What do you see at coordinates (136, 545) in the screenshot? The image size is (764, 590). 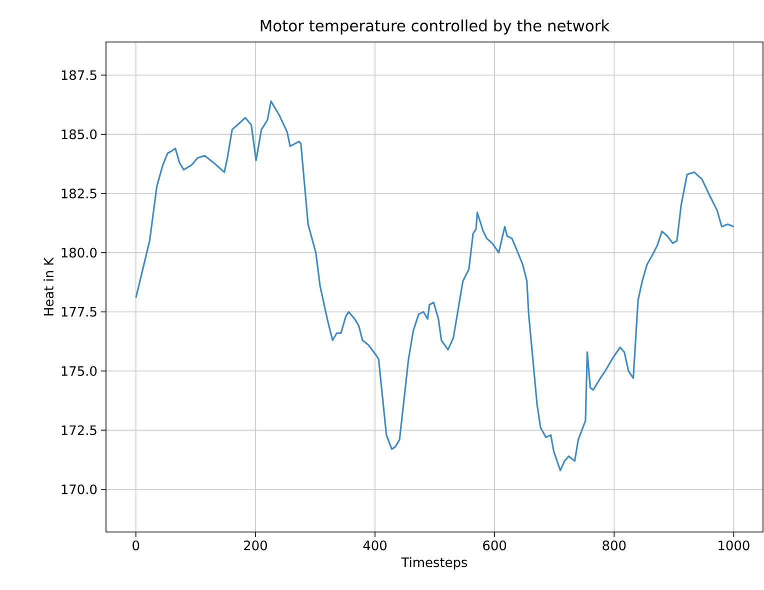 I see `x-tick-label: 0` at bounding box center [136, 545].